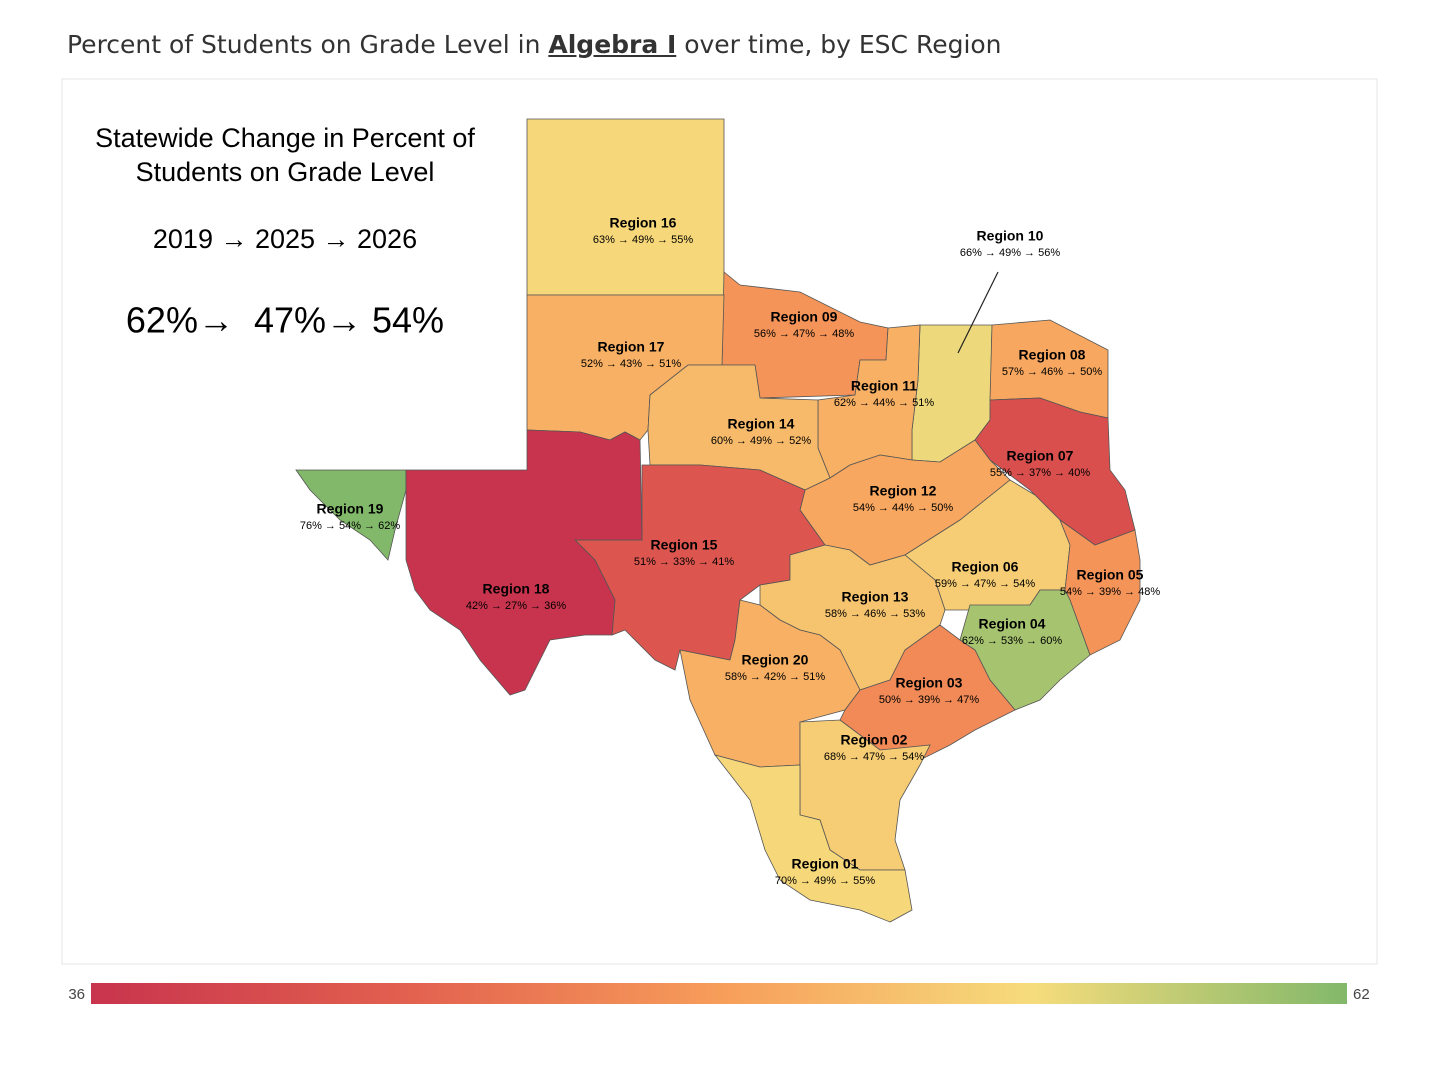 The image size is (1440, 1080). Describe the element at coordinates (775, 677) in the screenshot. I see `region-values: 58% → 42% → 51%` at that location.